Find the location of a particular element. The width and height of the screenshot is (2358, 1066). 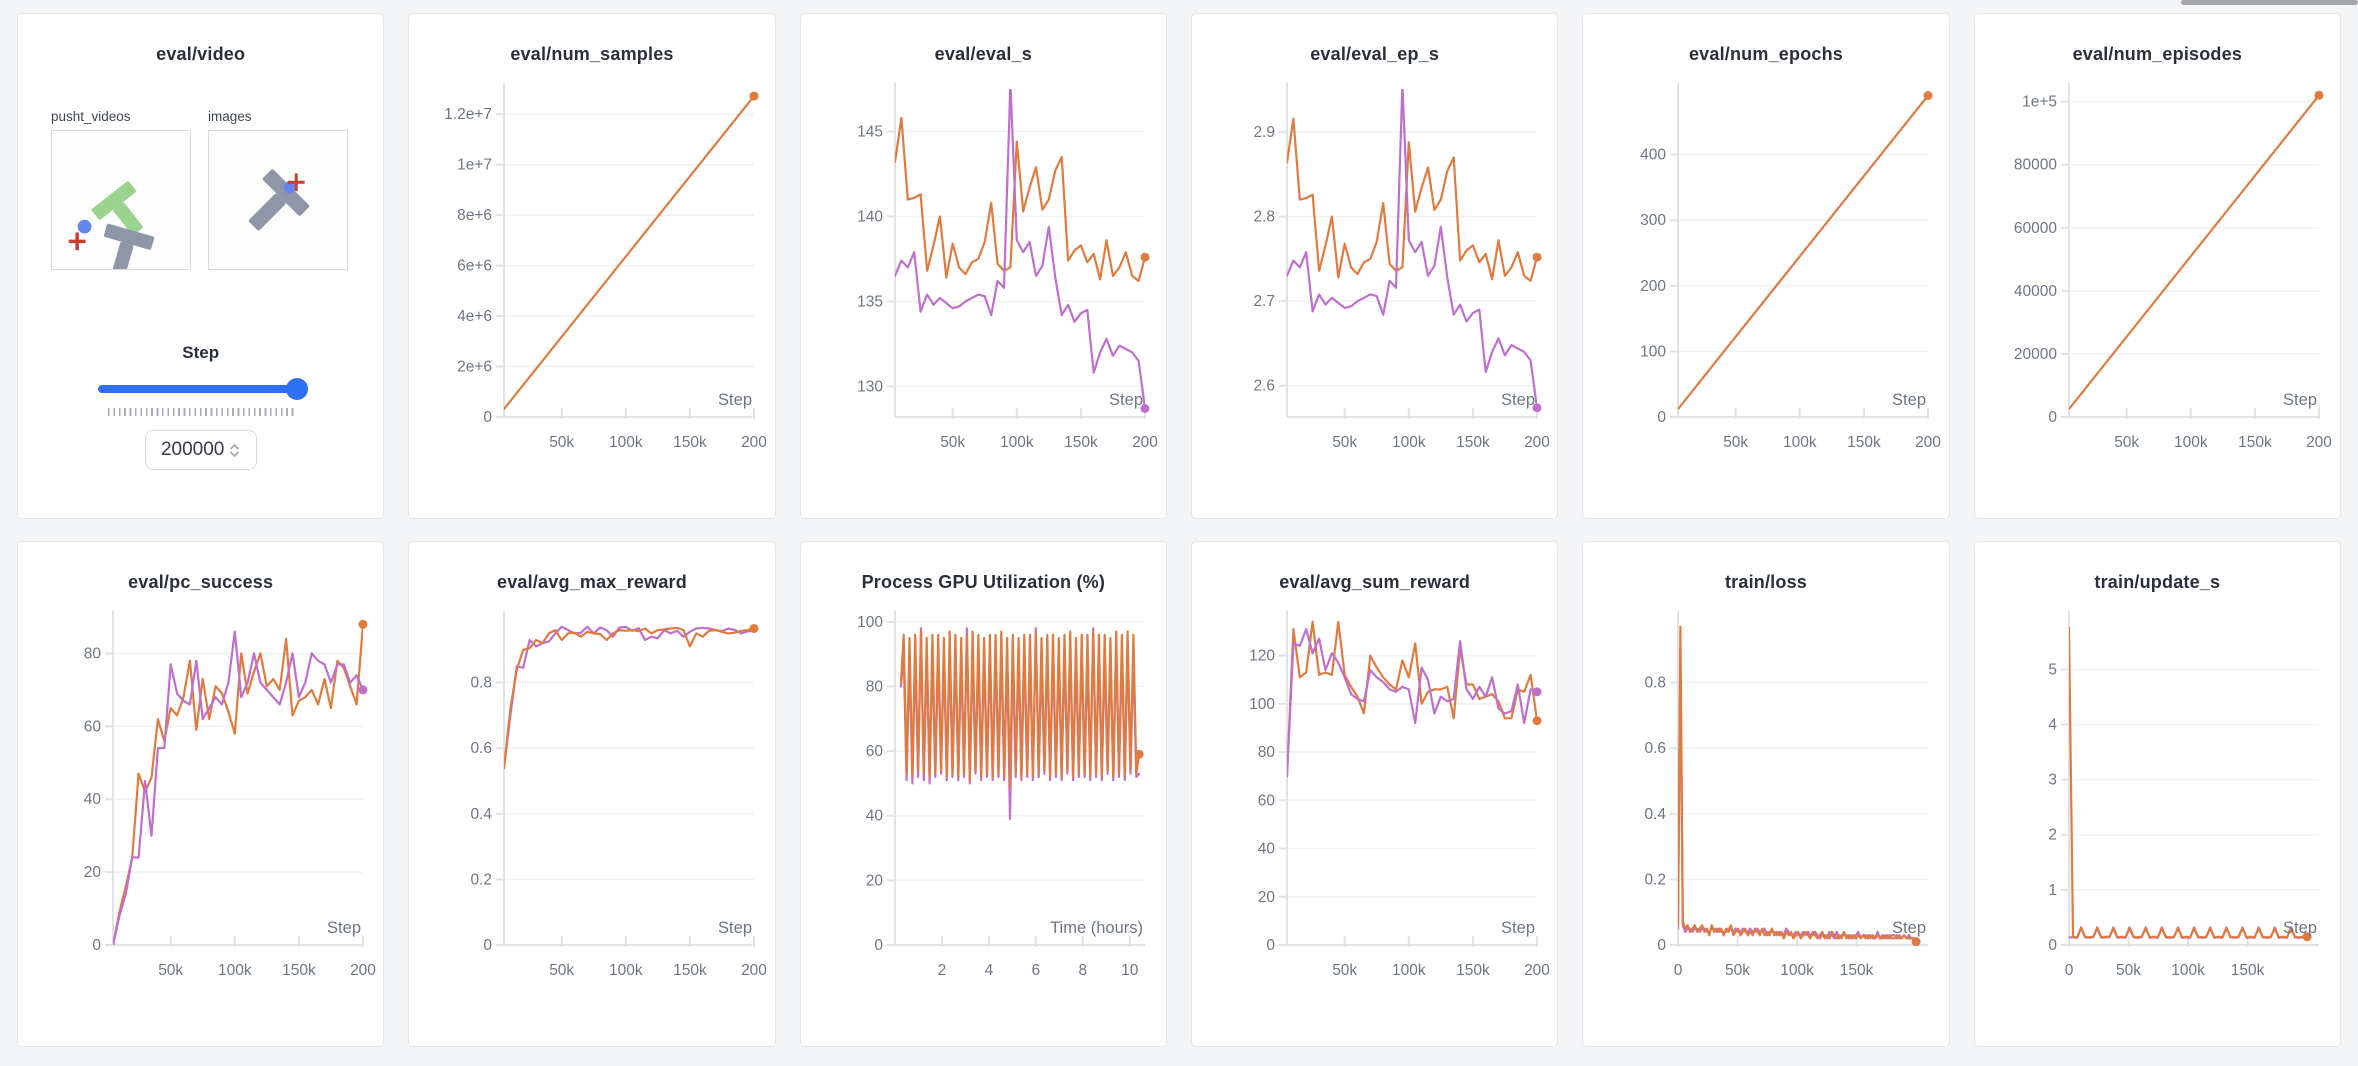

horizontal-scrollbar-thumb is located at coordinates (2269, 2).